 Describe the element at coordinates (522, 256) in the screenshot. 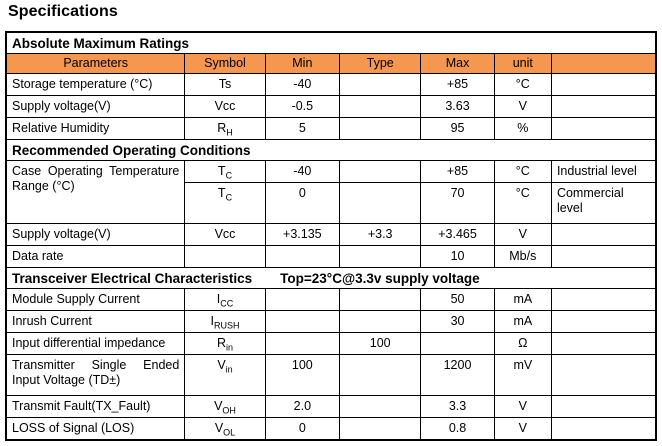

I see `unit-cell: Mb/s` at that location.